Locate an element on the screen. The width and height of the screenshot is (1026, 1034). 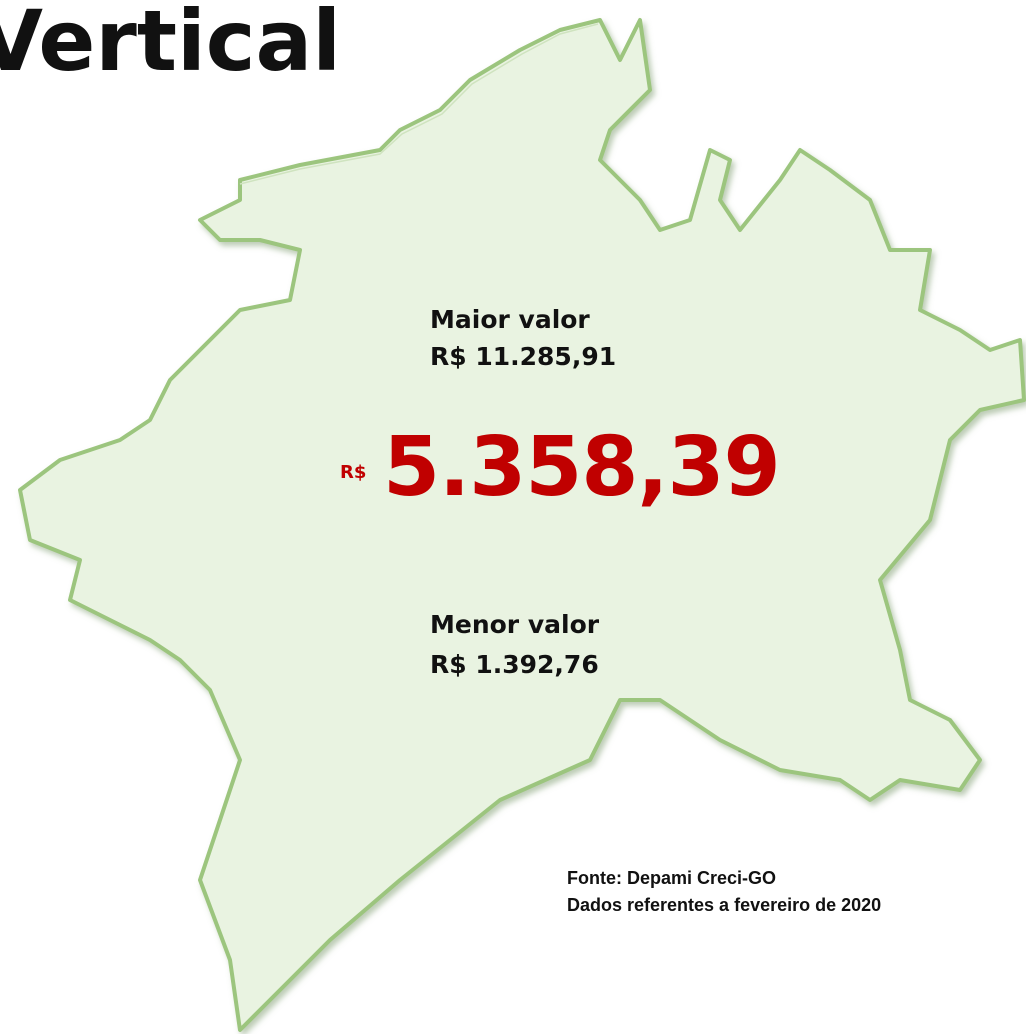
lowest-label: Menor valor is located at coordinates (515, 624).